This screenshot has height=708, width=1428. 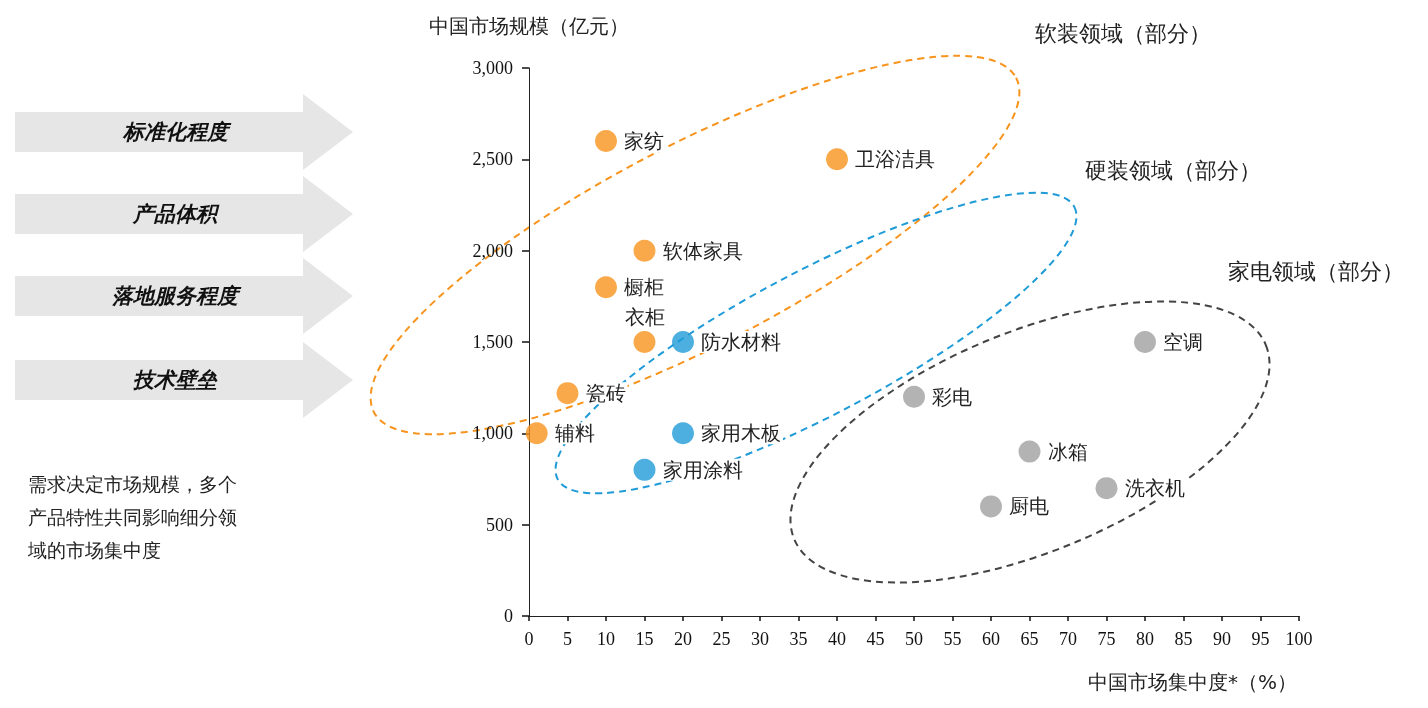 I want to click on y-axis-title: 中国市场规模（亿元）, so click(x=529, y=26).